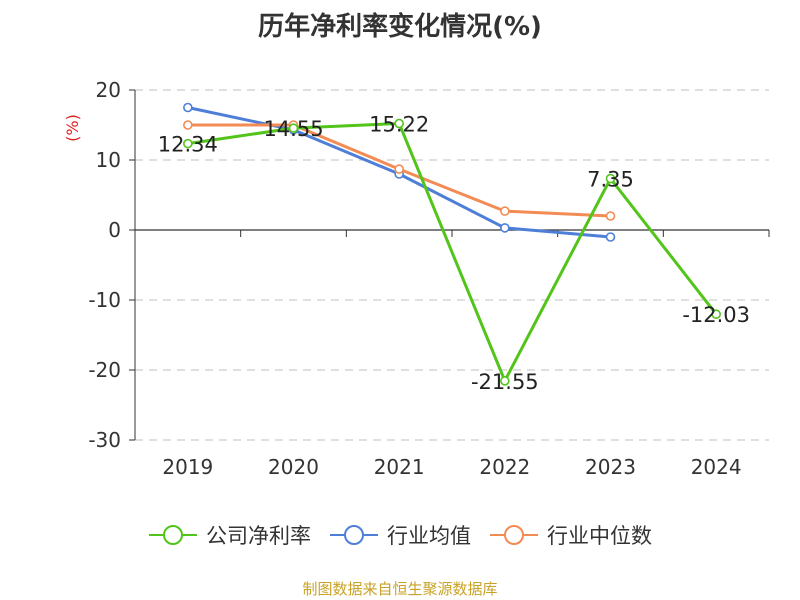 This screenshot has width=800, height=600. I want to click on data-label: 14.55, so click(293, 129).